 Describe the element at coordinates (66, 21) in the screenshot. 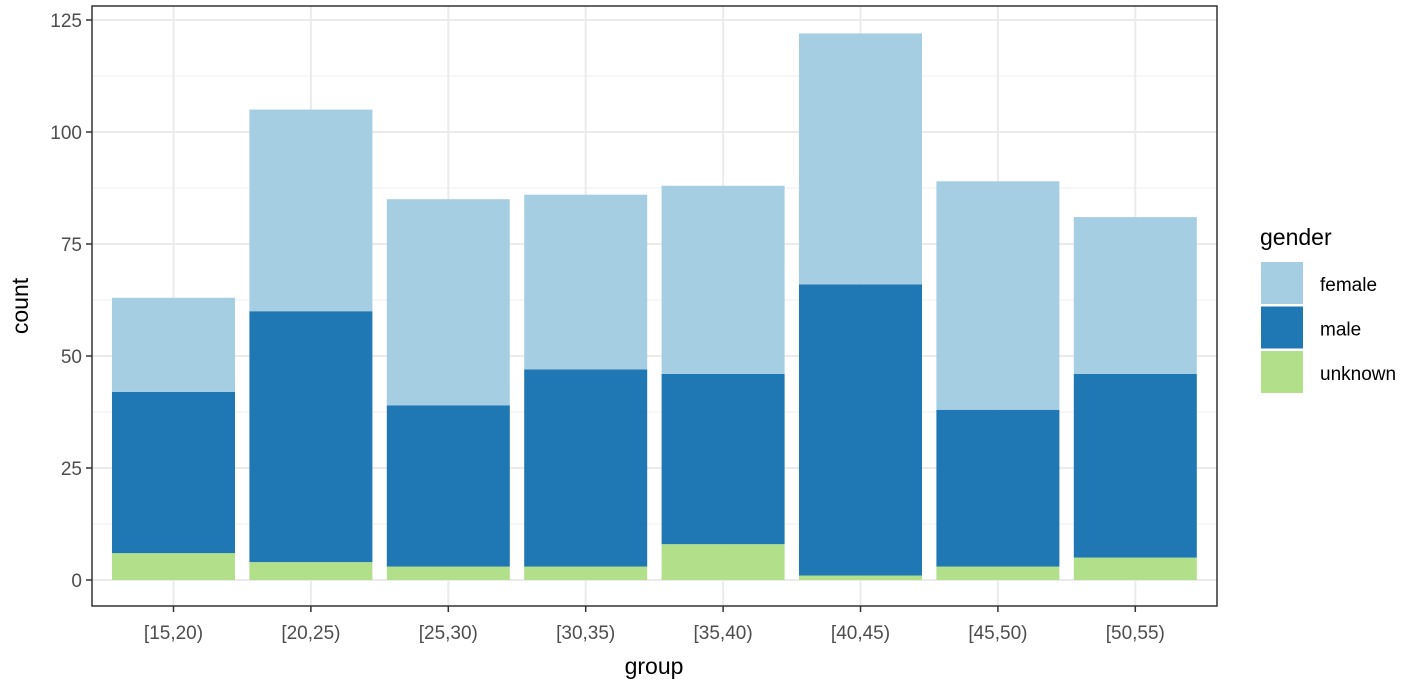

I see `y-tick-label: 125` at that location.